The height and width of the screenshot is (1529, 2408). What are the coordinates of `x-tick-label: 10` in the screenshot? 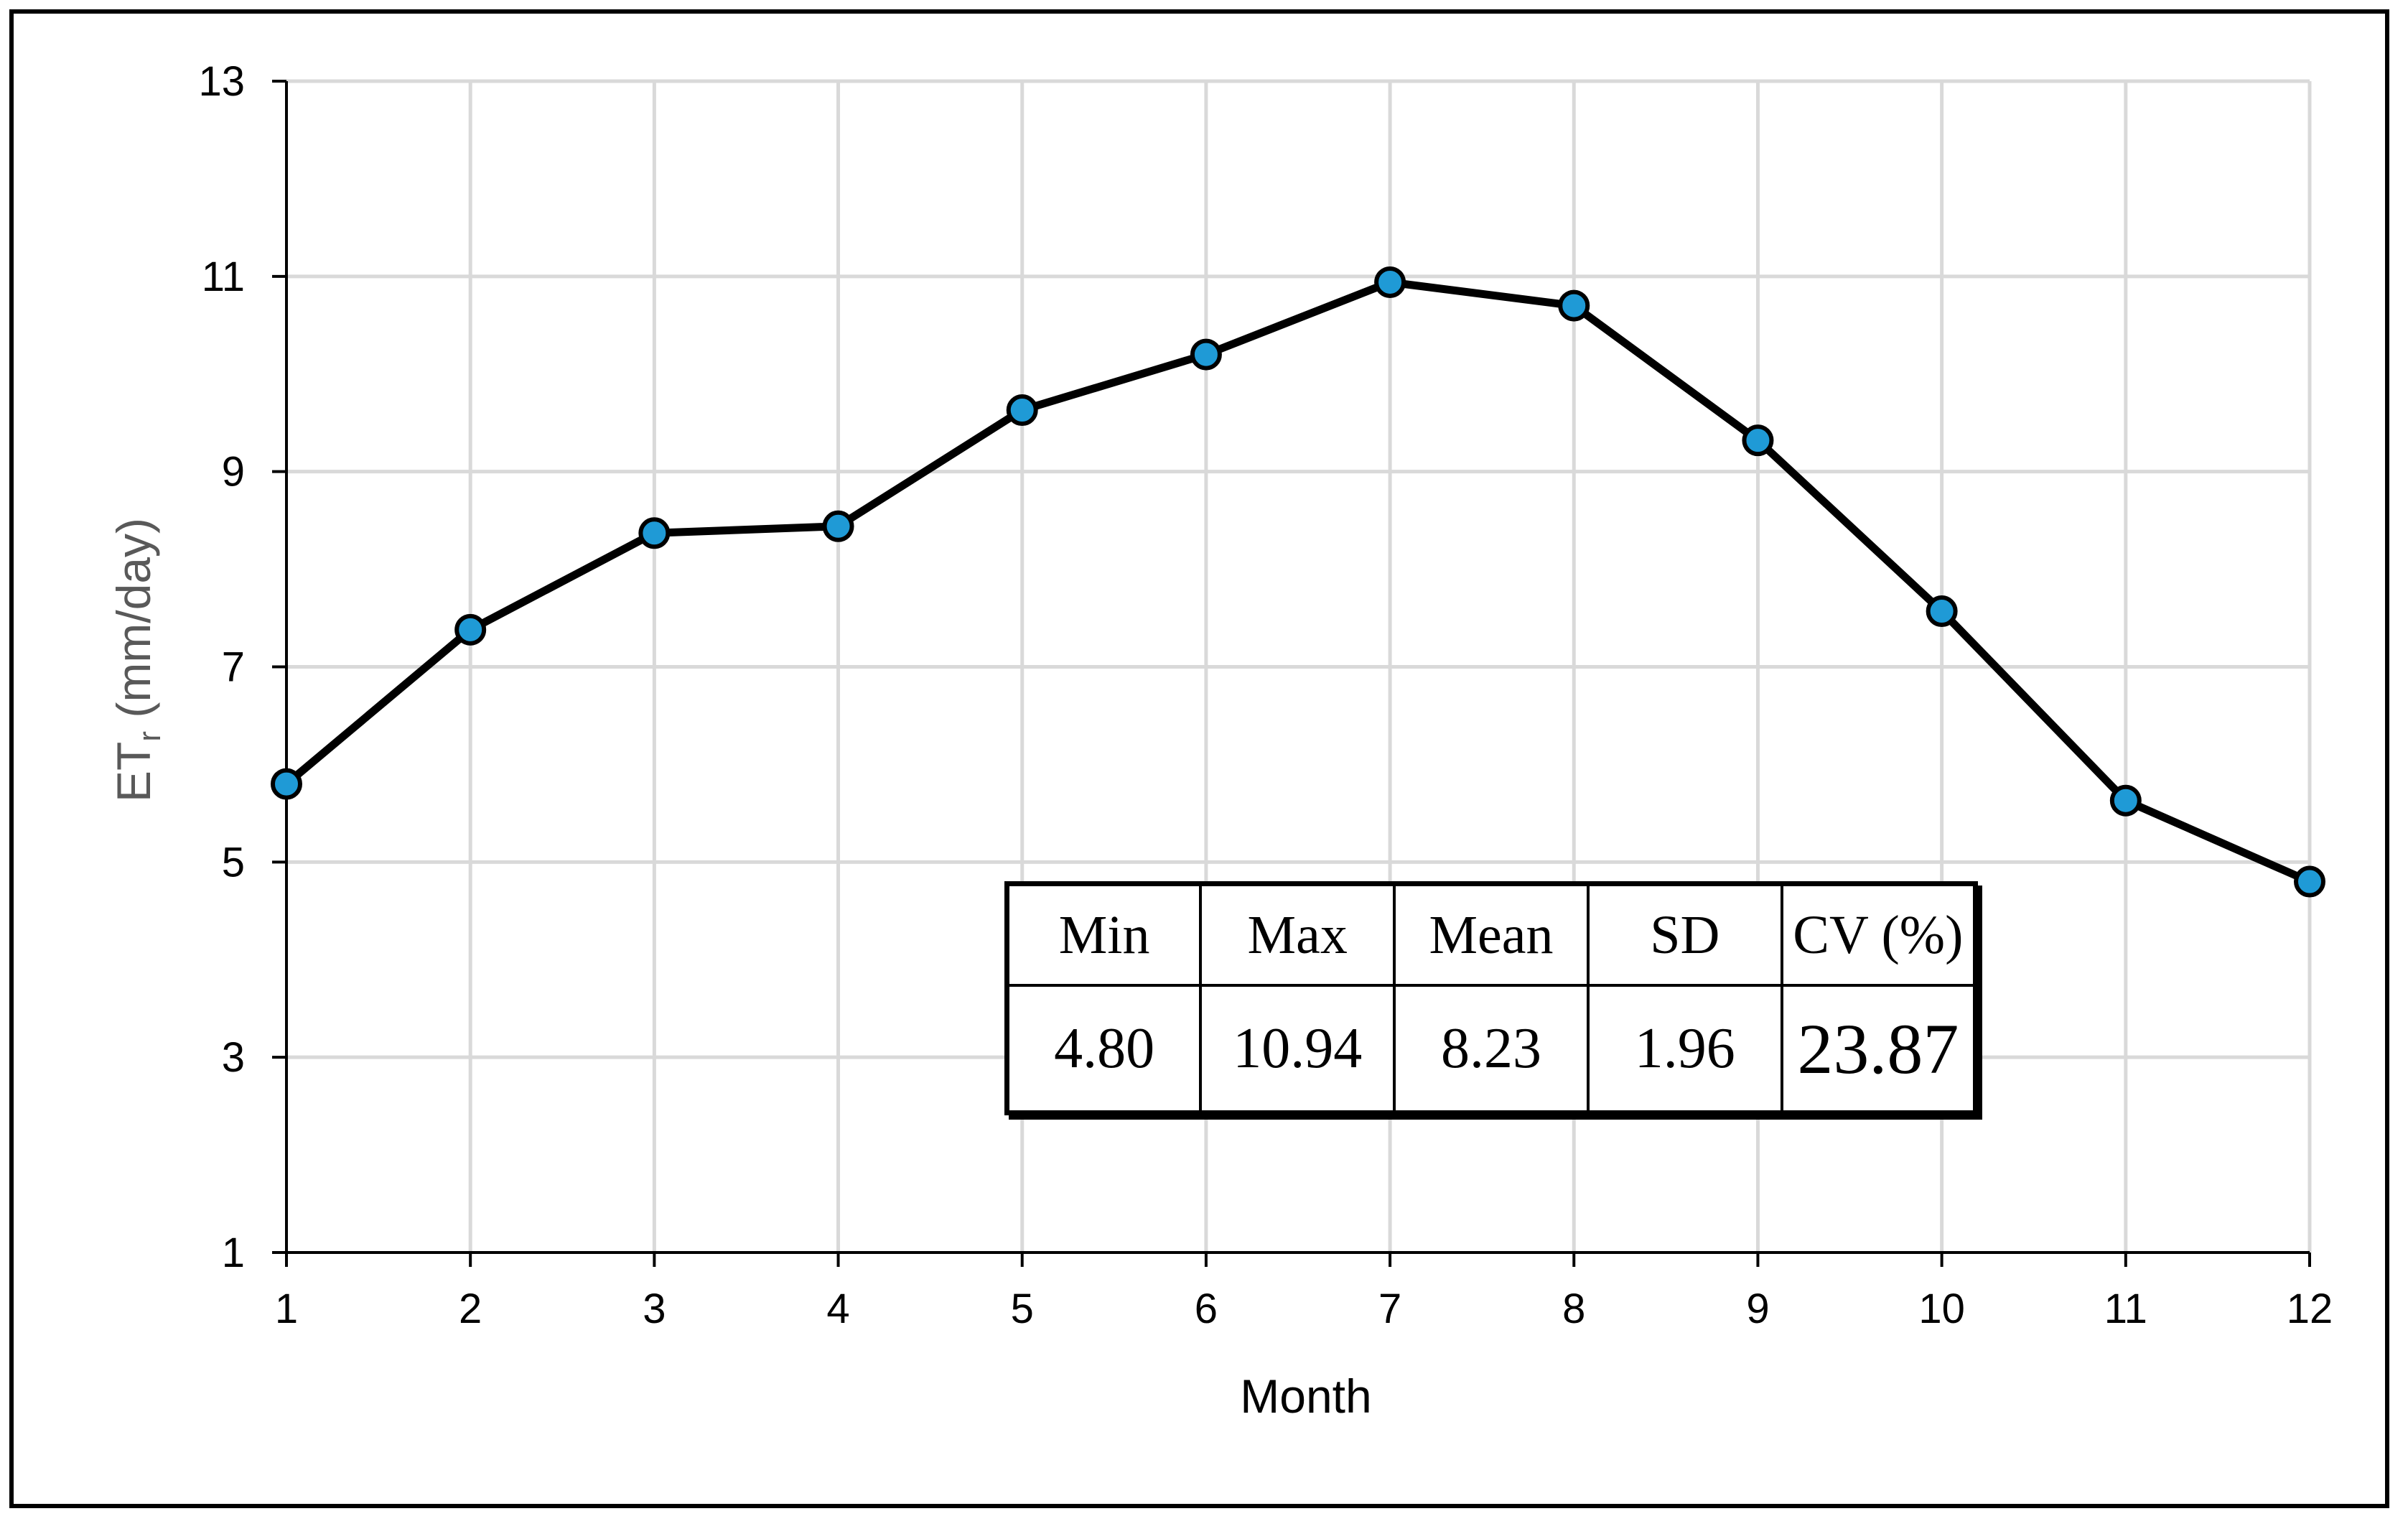 It's located at (1941, 1309).